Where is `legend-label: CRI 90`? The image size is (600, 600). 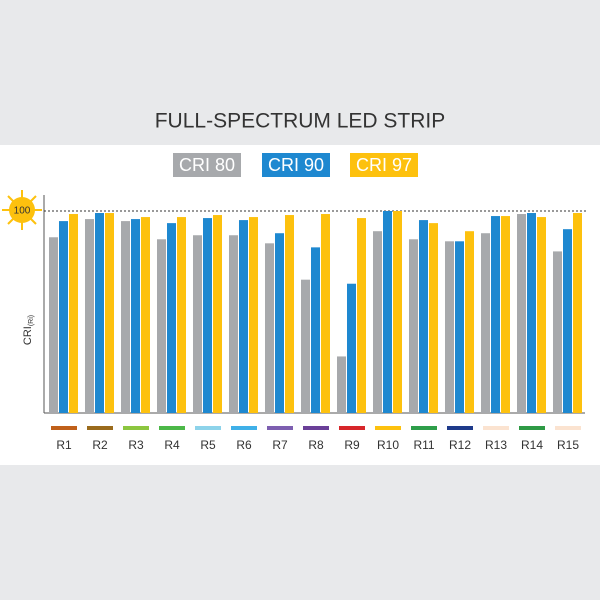 legend-label: CRI 90 is located at coordinates (296, 165).